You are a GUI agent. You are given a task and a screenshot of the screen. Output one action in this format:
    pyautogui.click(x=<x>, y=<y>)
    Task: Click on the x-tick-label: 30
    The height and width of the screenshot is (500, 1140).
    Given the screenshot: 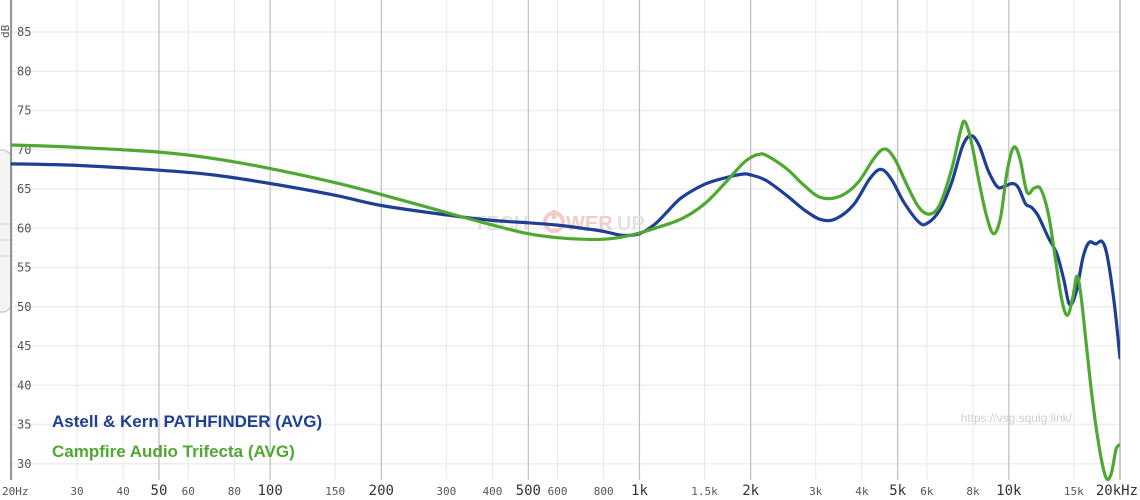 What is the action you would take?
    pyautogui.click(x=76, y=491)
    